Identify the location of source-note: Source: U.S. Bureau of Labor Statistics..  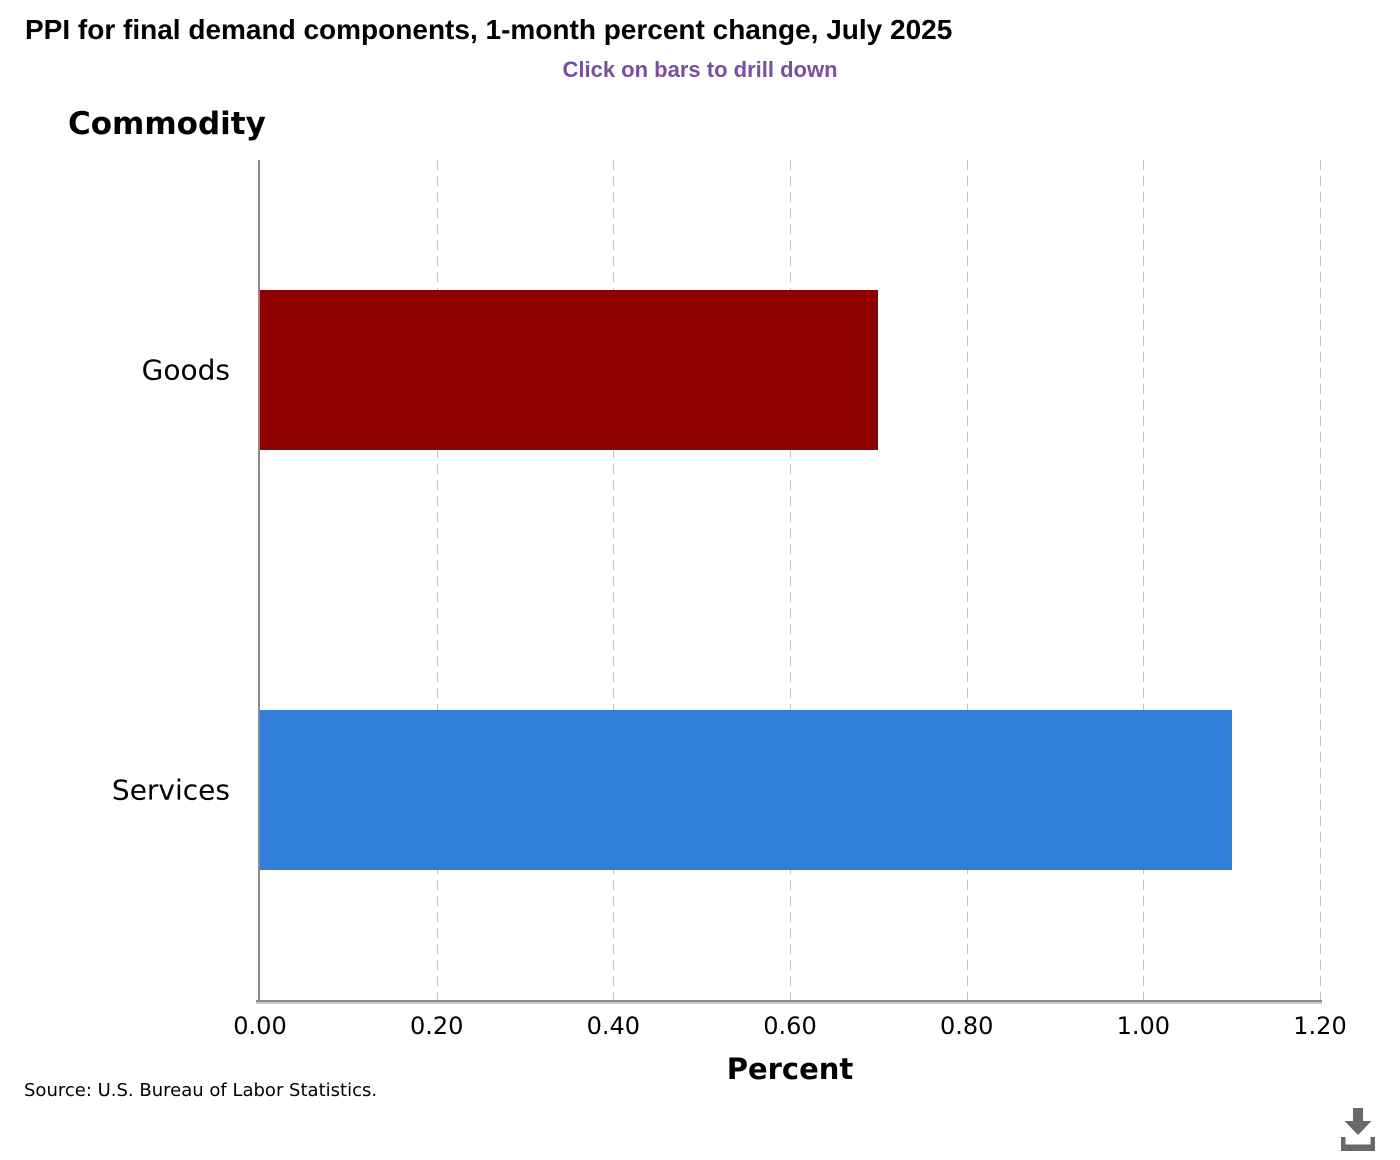
(201, 1090).